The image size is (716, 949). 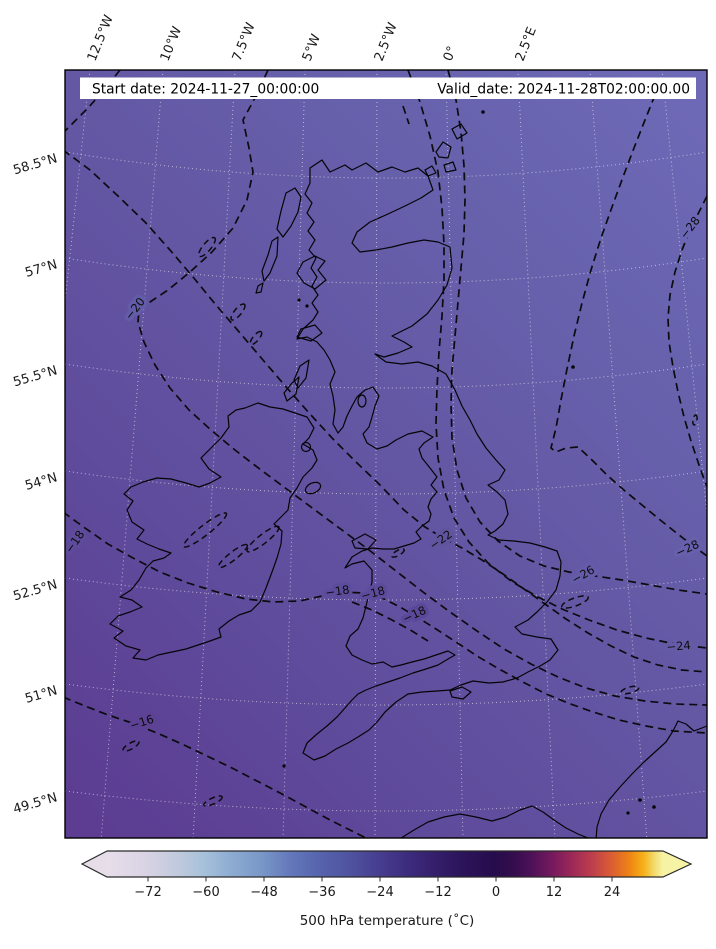 I want to click on lat-tick-label: 58.5°N, so click(x=36, y=164).